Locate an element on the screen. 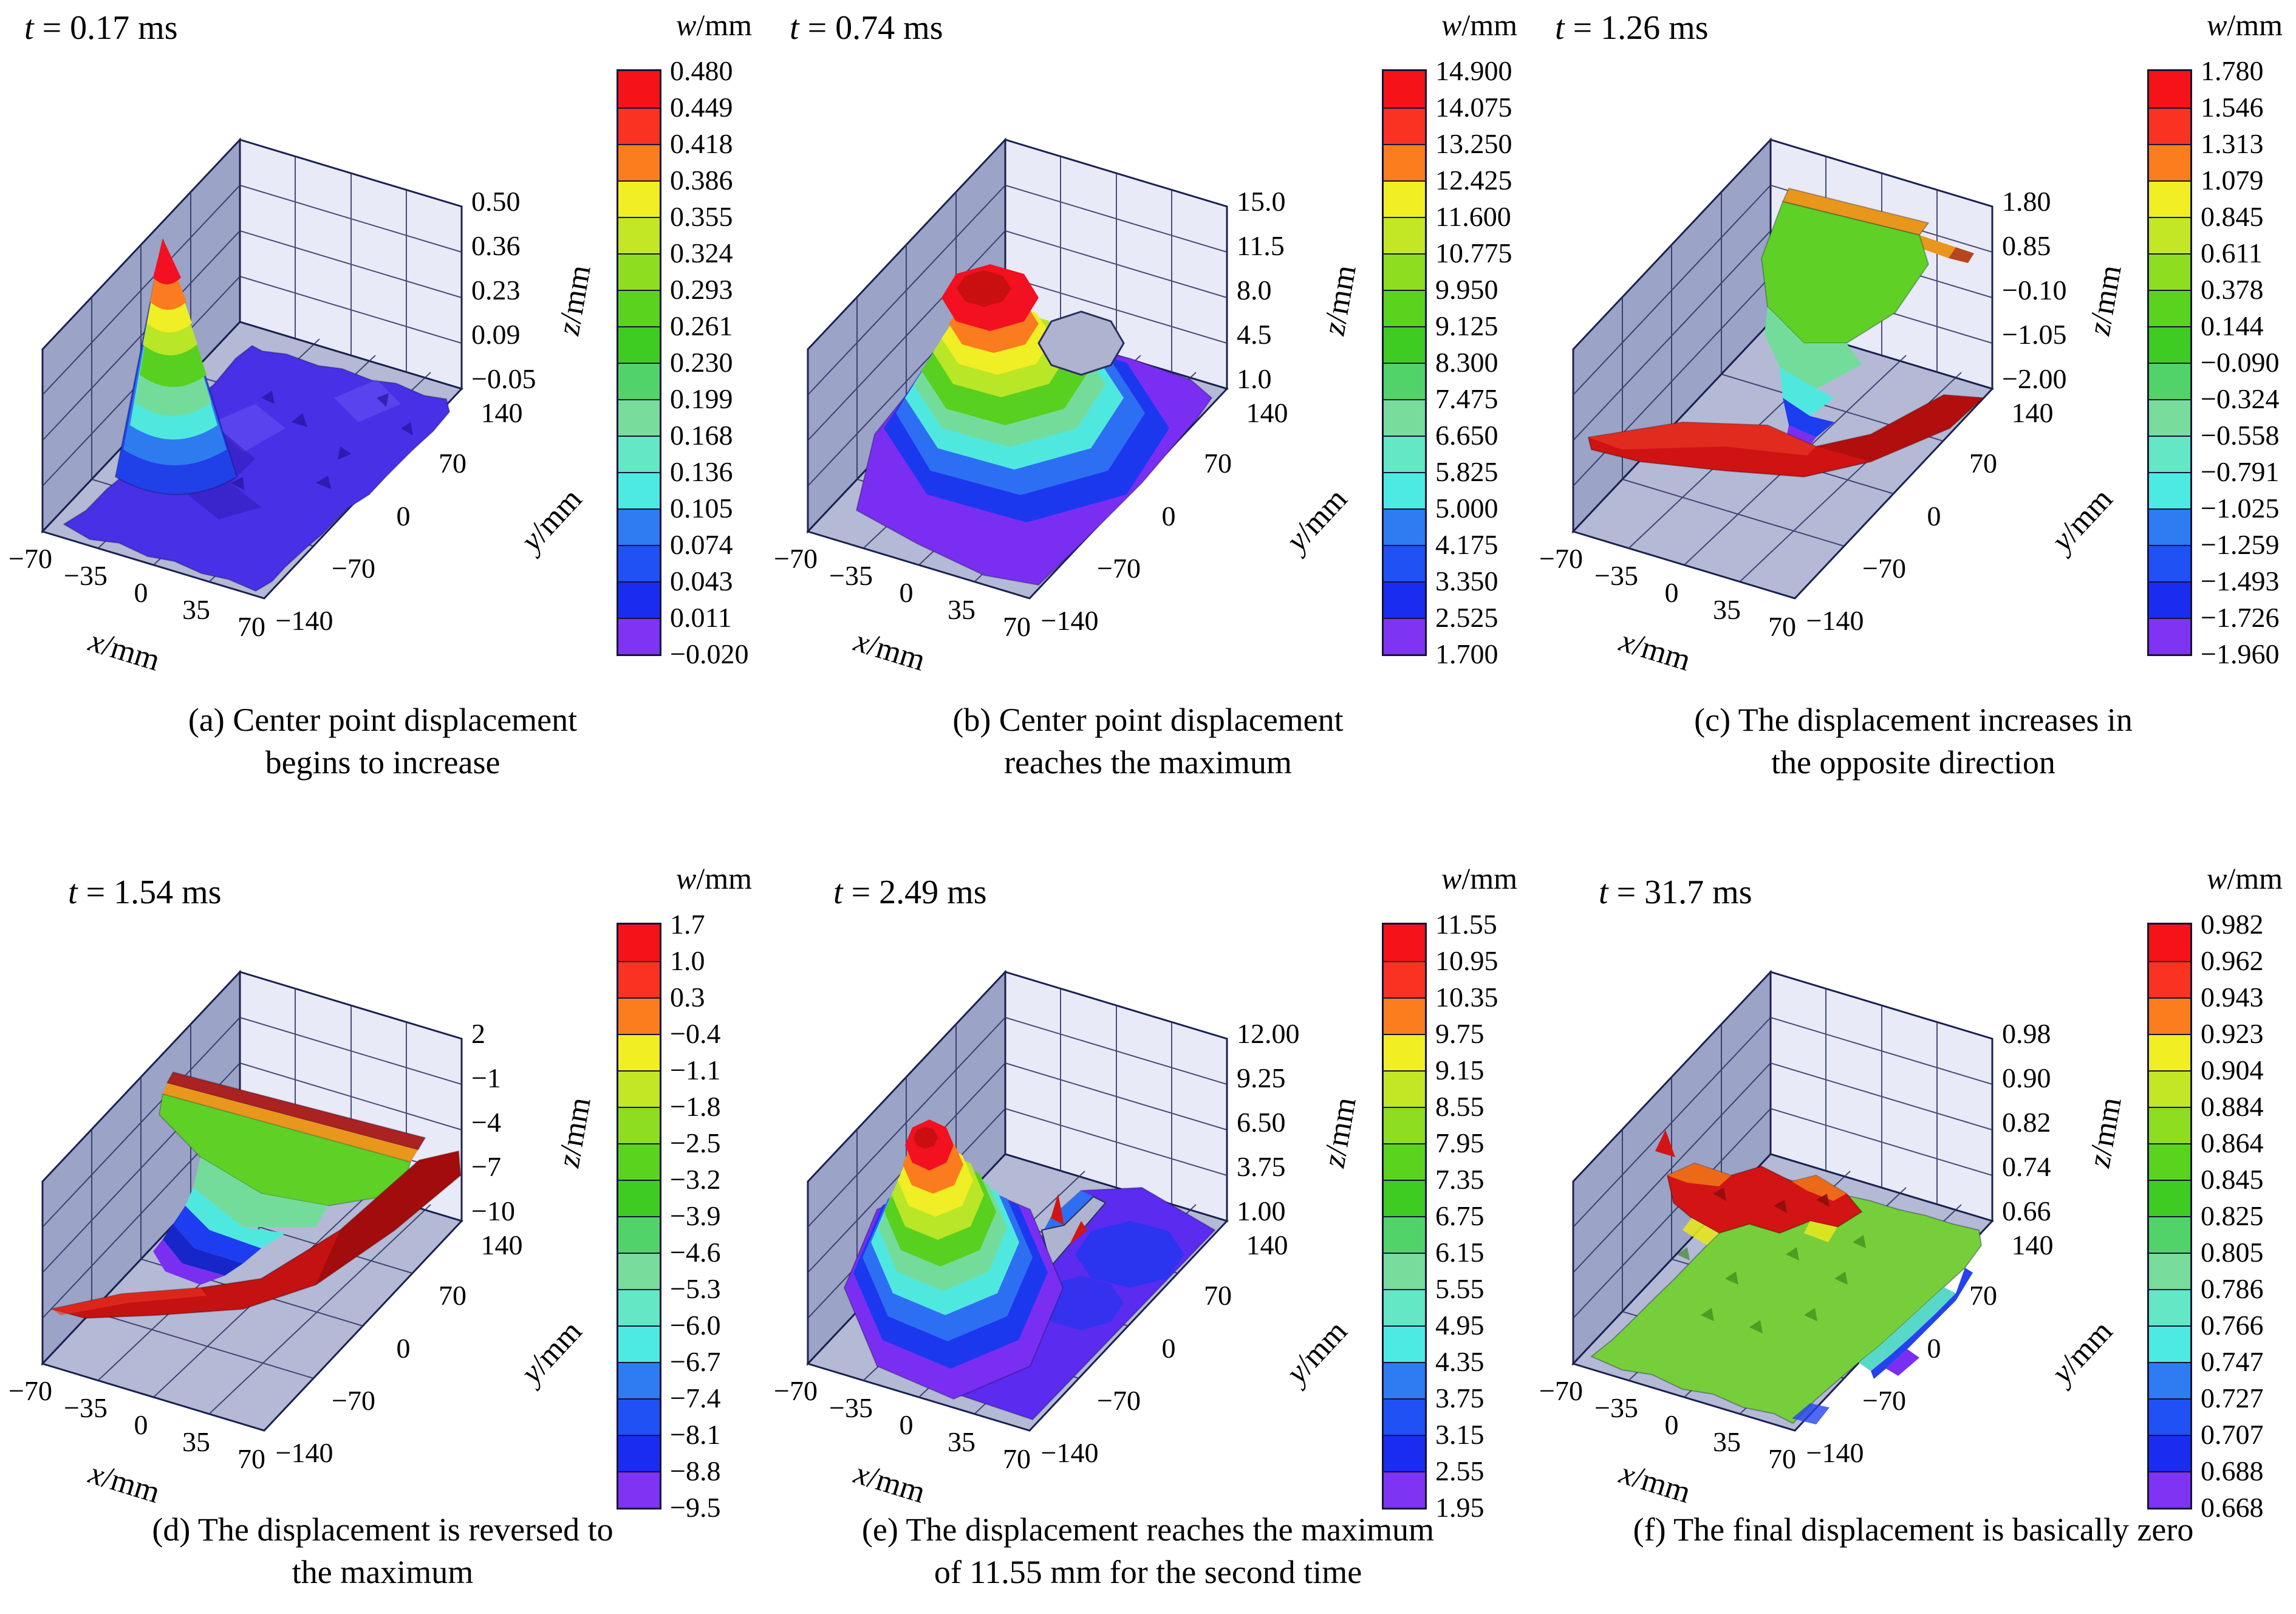 This screenshot has width=2296, height=1614. colorbar-tick-label: −2.5 is located at coordinates (695, 1142).